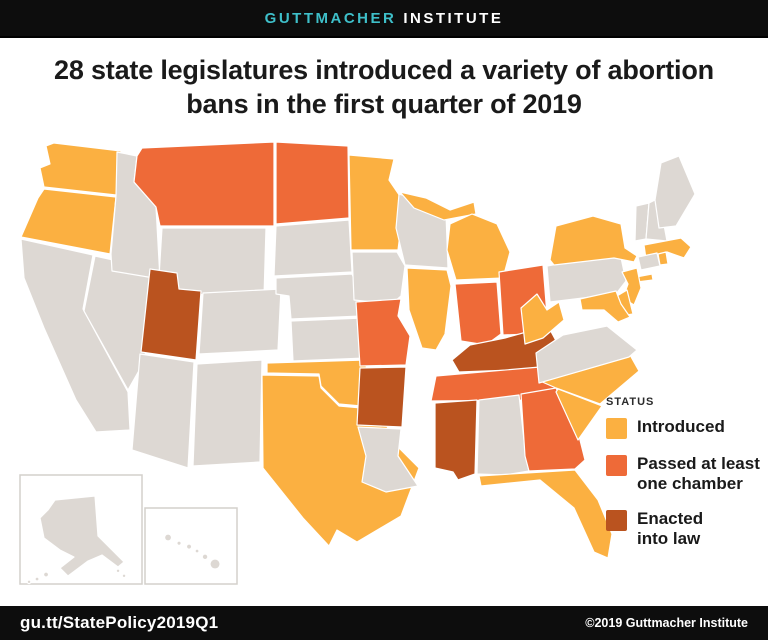 The width and height of the screenshot is (768, 640). I want to click on state-VA, so click(586, 354).